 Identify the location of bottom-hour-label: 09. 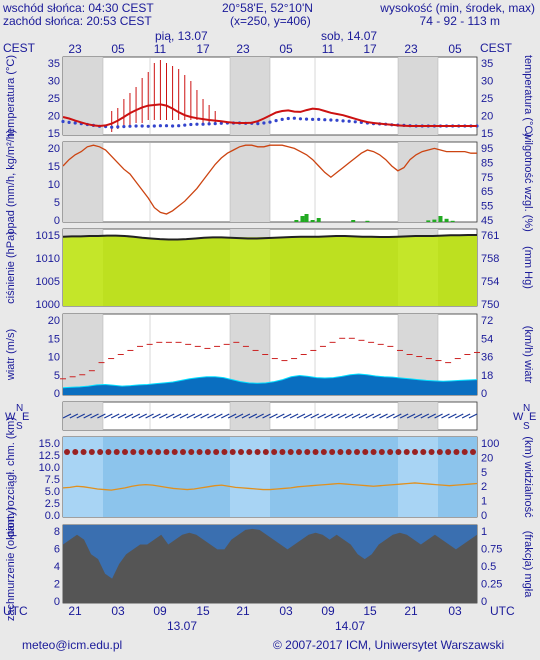
(160, 611).